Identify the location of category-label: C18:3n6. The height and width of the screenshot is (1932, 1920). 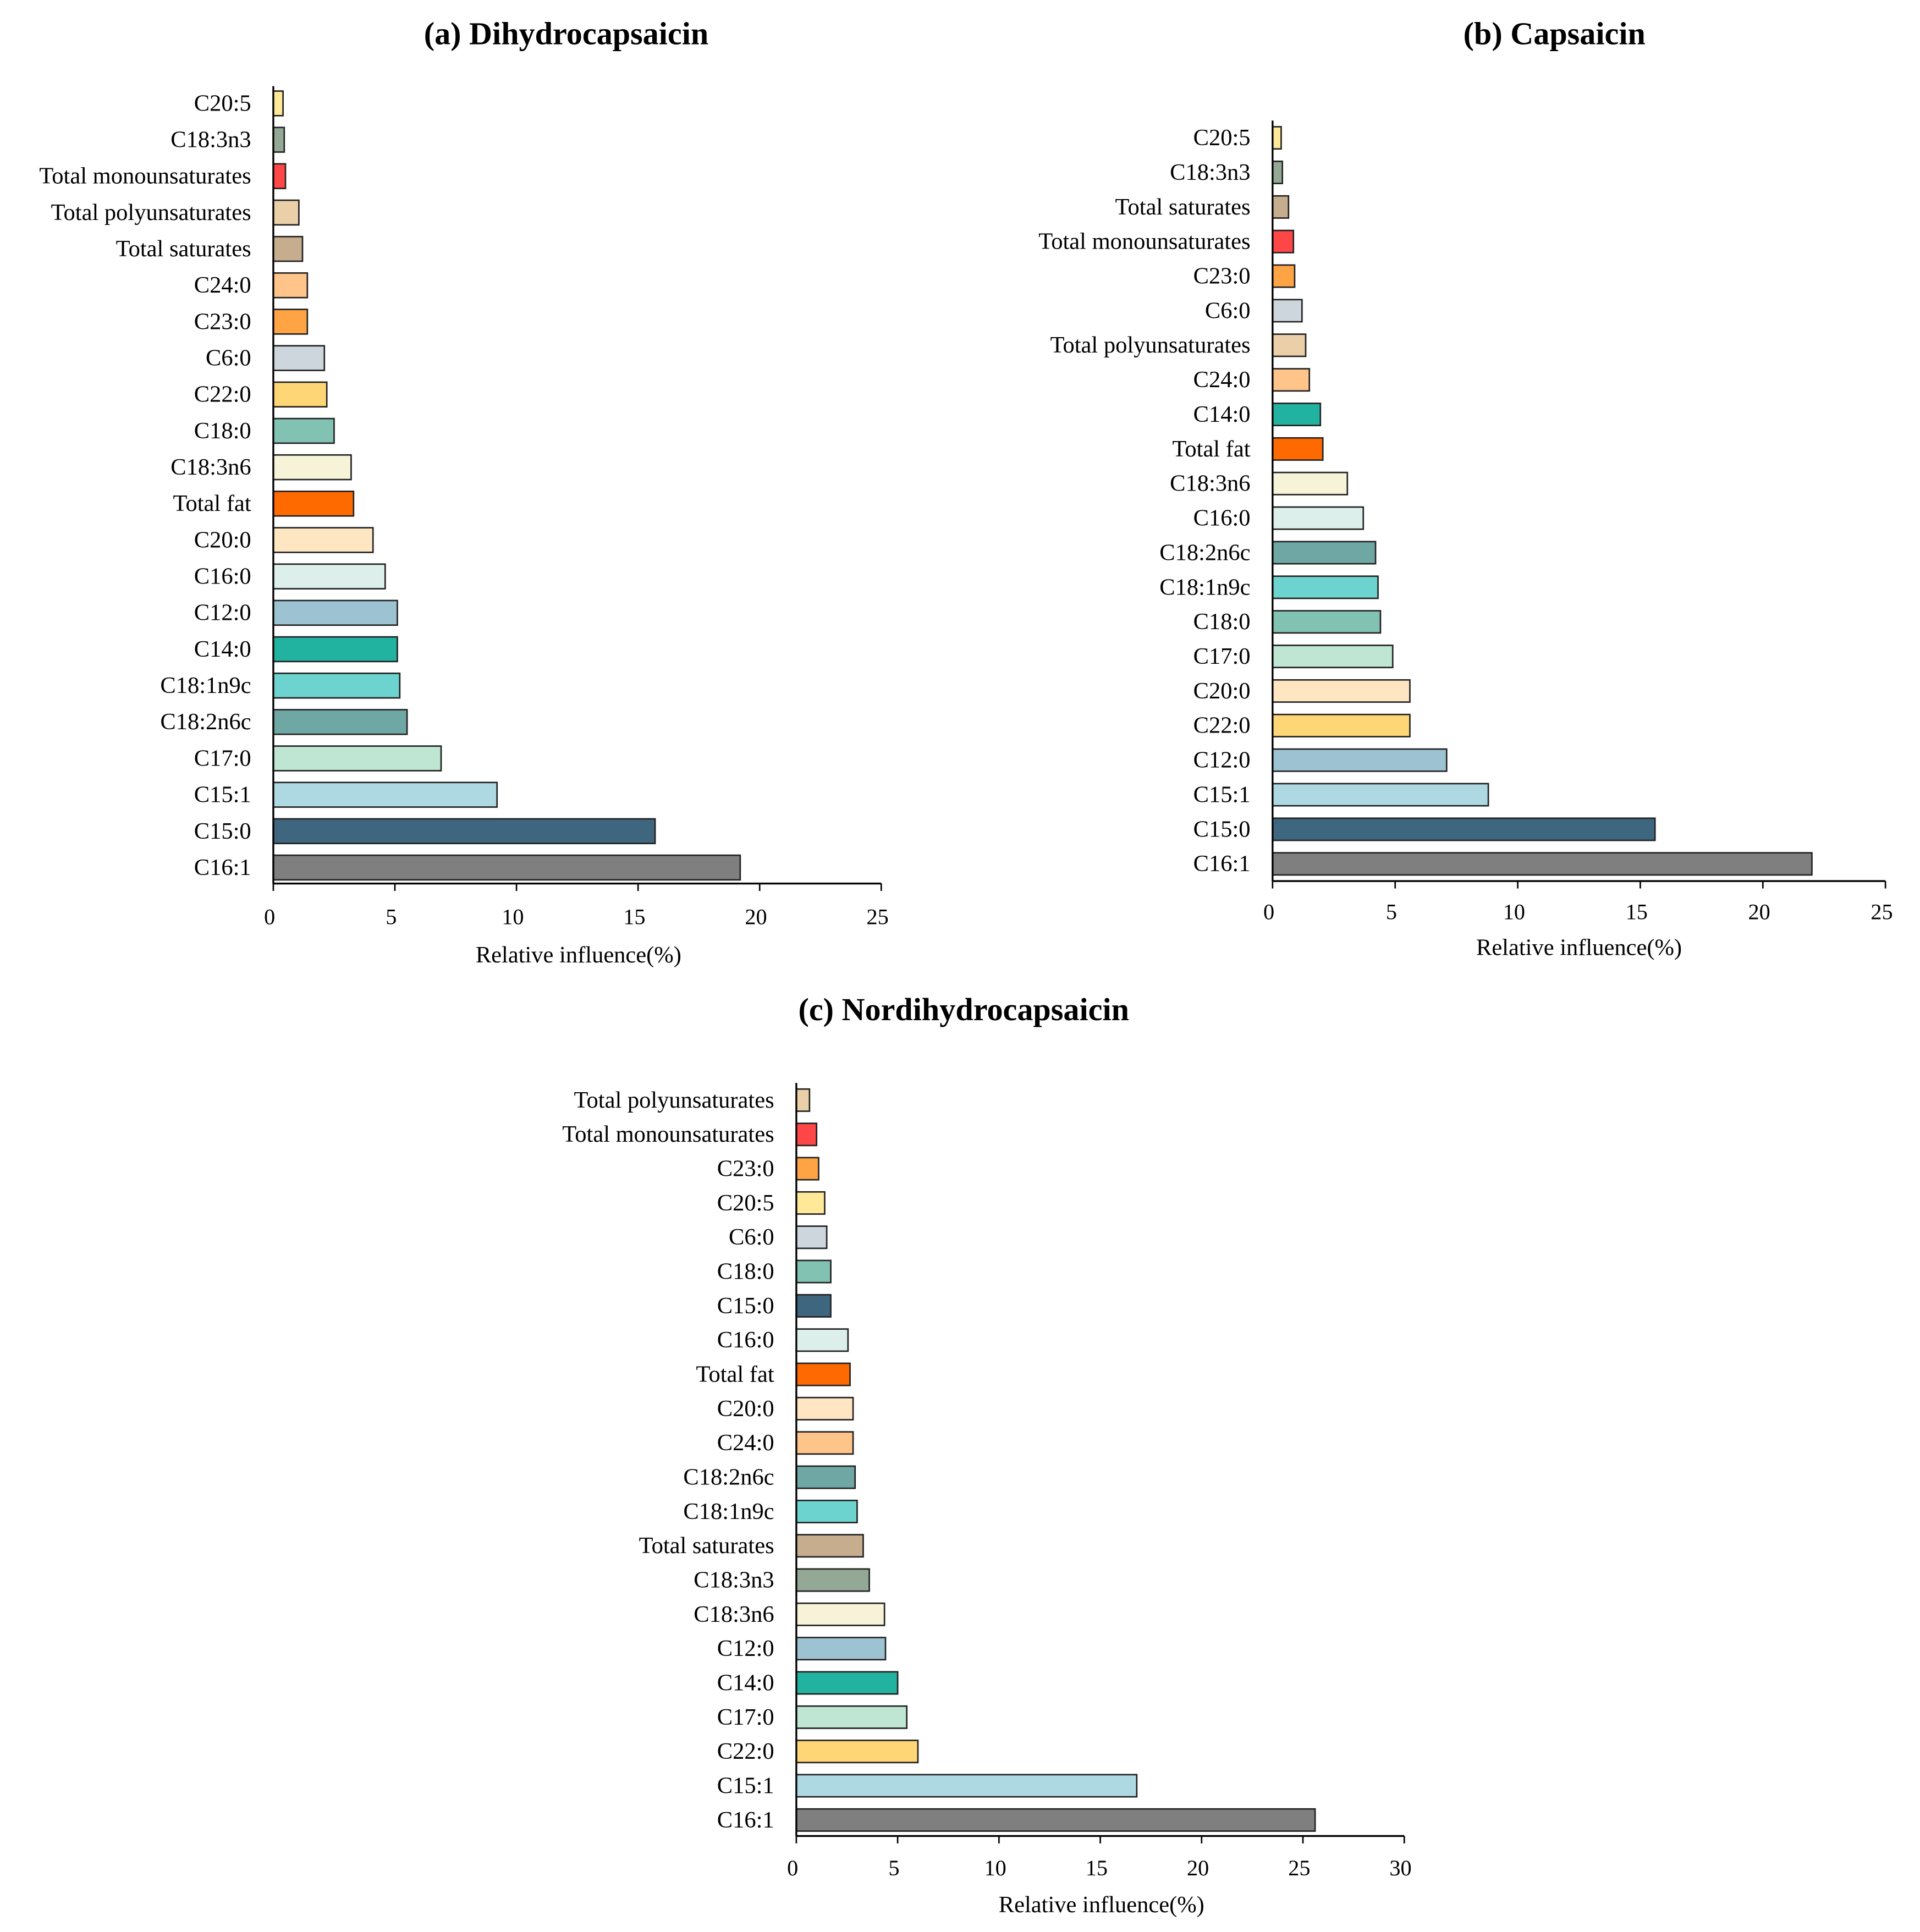
(1210, 484).